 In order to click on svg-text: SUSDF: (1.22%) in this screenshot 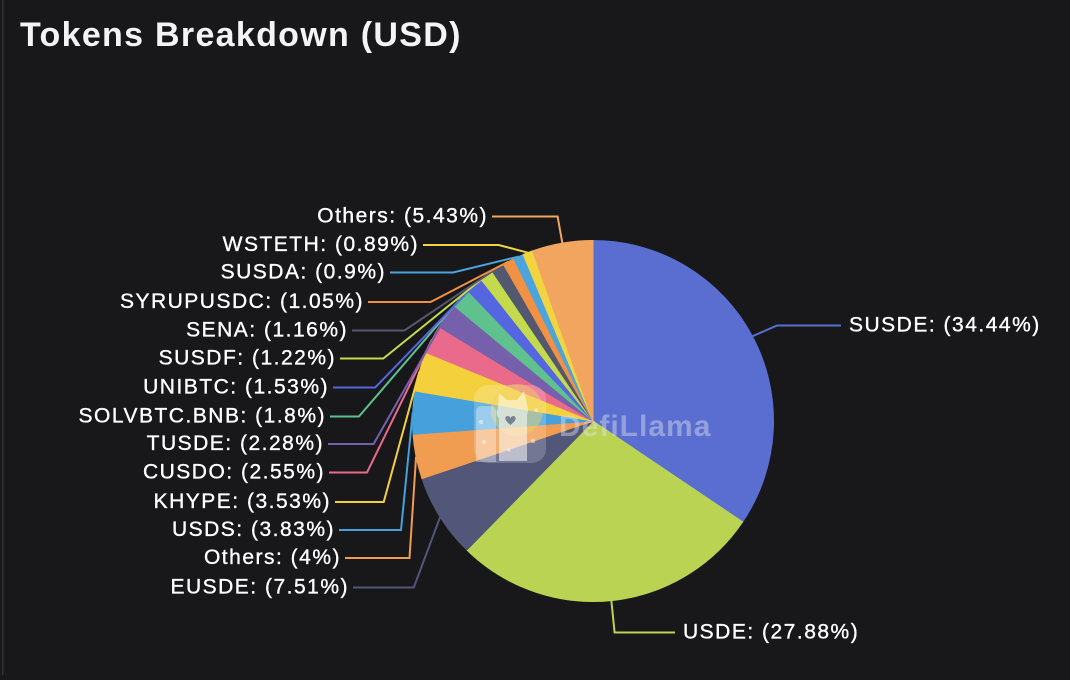, I will do `click(247, 358)`.